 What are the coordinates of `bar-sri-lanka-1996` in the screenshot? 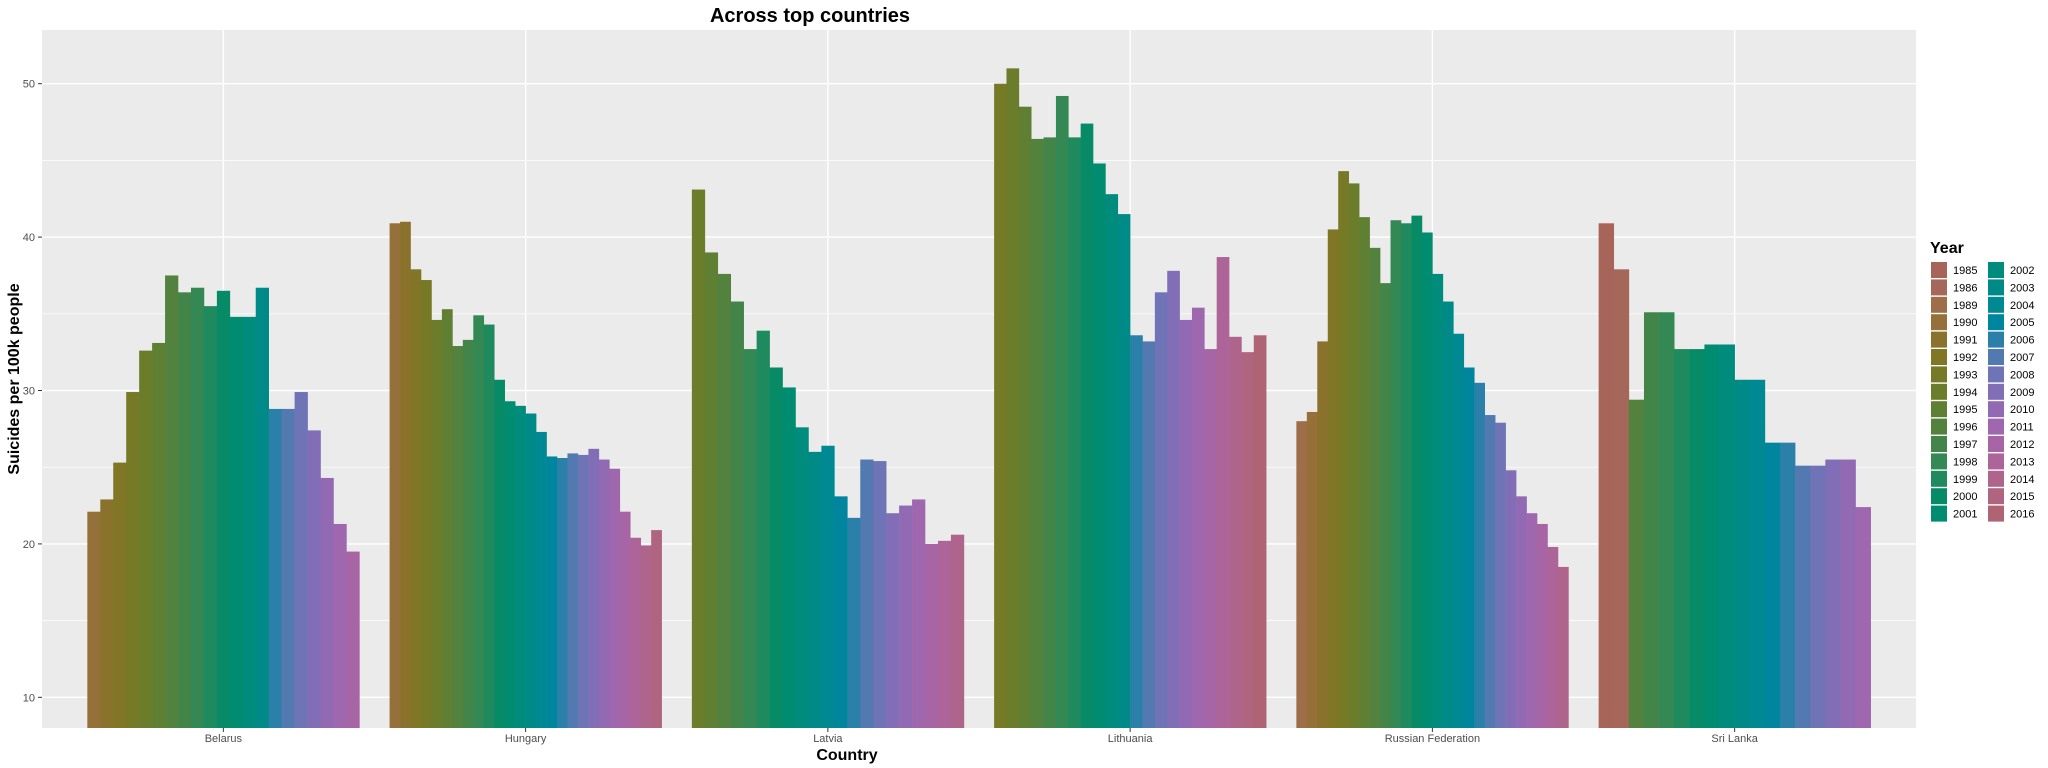 It's located at (1636, 563).